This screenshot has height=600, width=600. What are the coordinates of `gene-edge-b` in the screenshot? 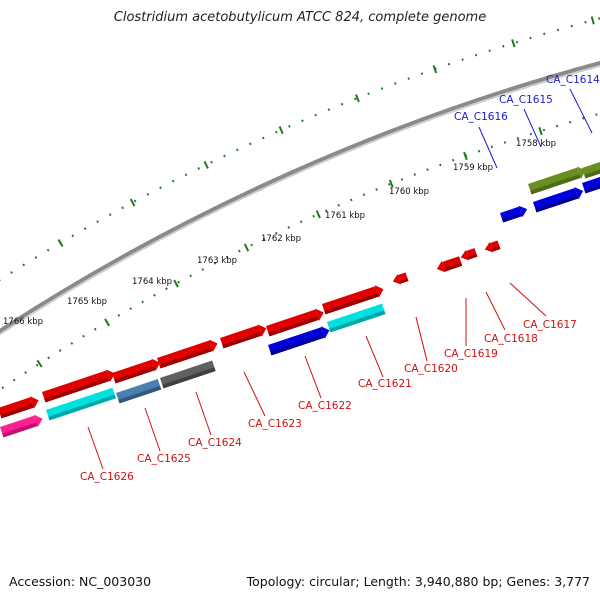 It's located at (22, 425).